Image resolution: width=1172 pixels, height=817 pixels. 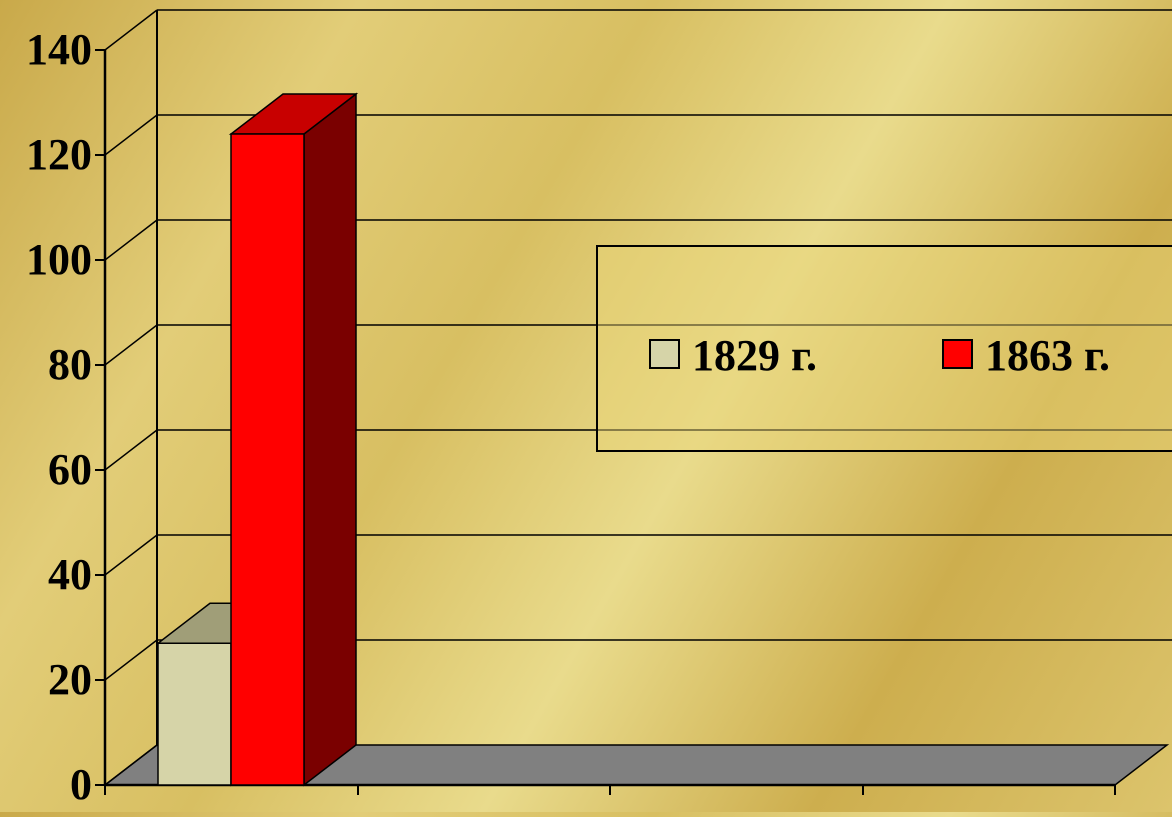 What do you see at coordinates (70, 574) in the screenshot?
I see `y-tick-label: 40` at bounding box center [70, 574].